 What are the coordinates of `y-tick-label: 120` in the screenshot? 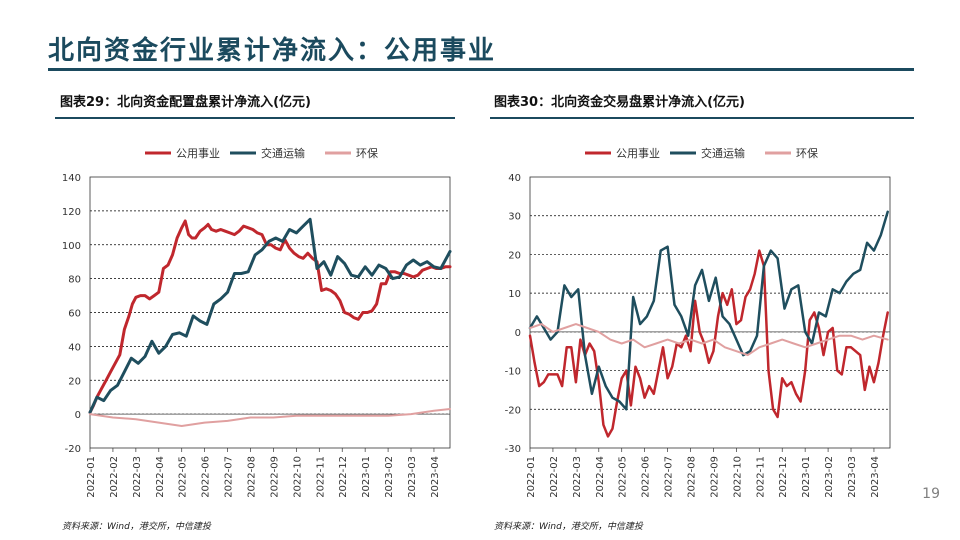 It's located at (71, 212).